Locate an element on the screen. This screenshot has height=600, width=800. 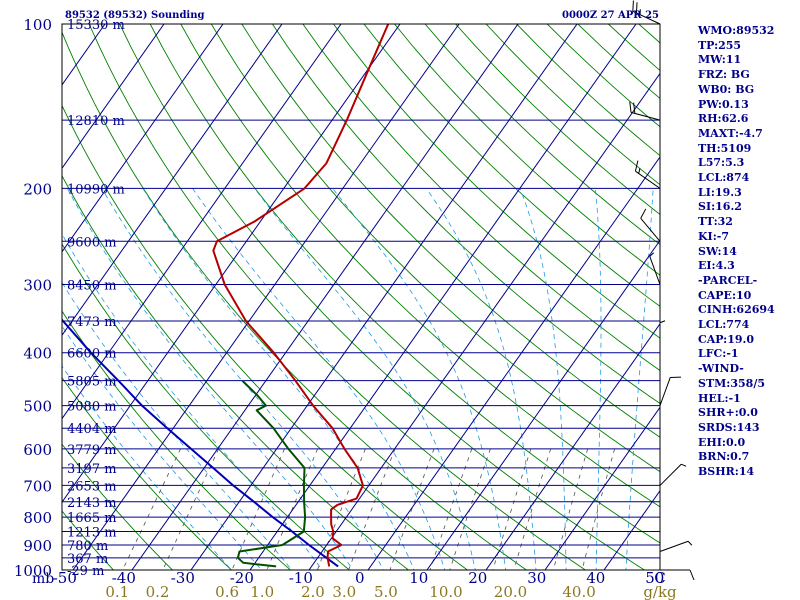
height-label: 780 m is located at coordinates (87, 546).